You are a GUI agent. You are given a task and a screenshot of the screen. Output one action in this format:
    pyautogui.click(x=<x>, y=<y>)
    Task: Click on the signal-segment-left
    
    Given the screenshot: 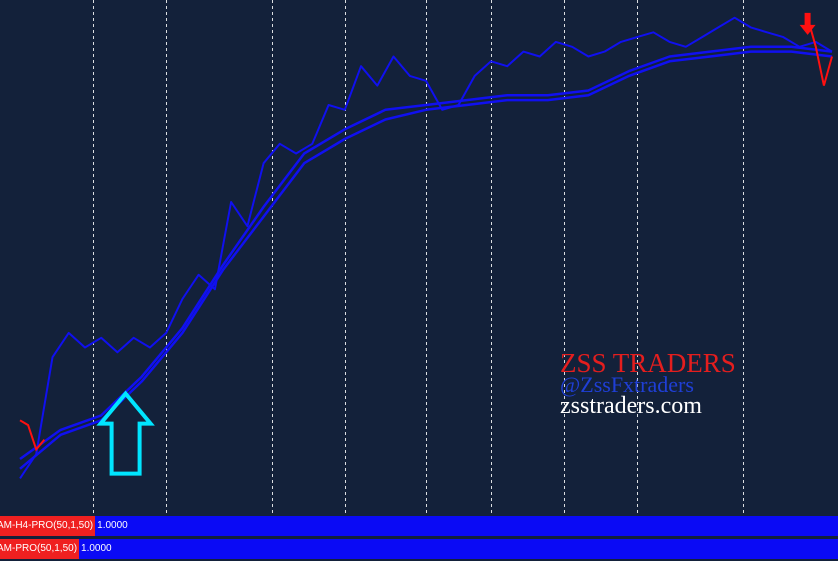 What is the action you would take?
    pyautogui.click(x=32, y=435)
    